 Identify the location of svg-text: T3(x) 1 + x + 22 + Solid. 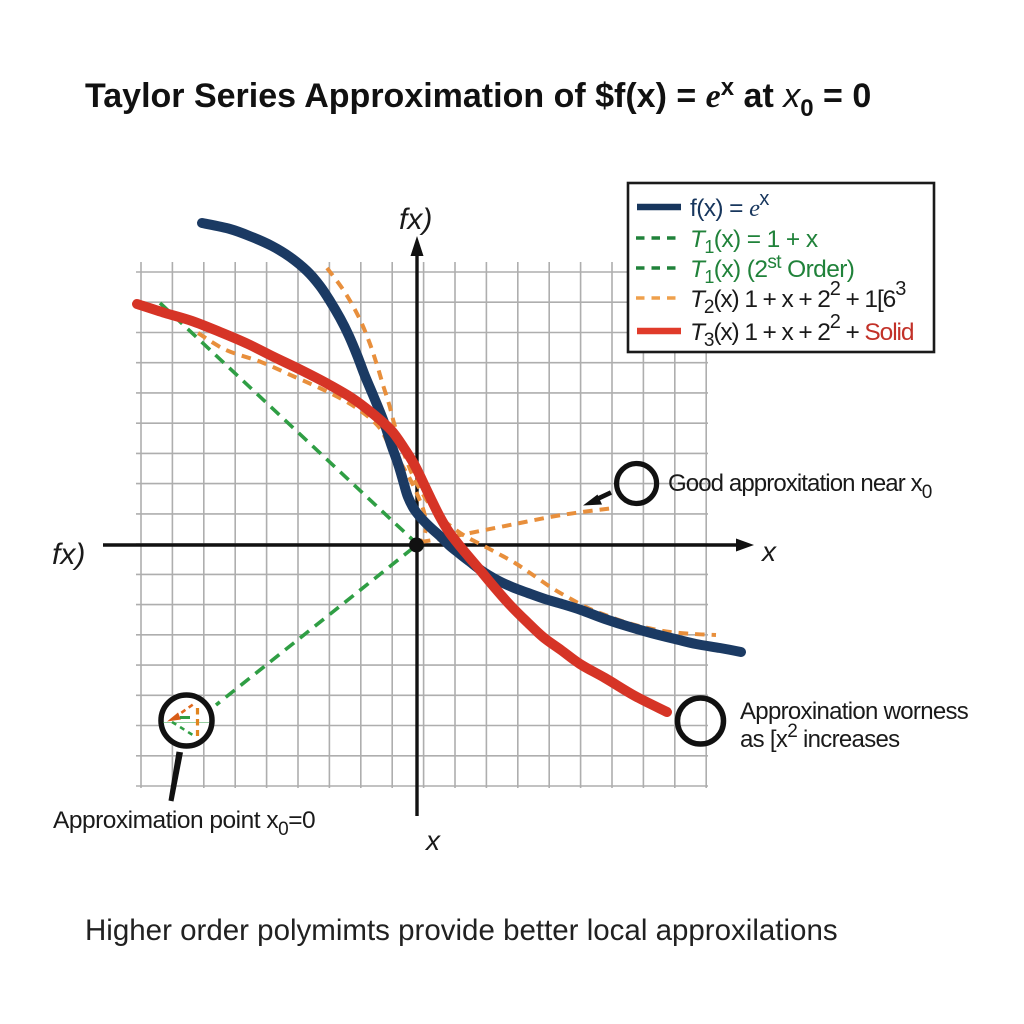
(802, 331).